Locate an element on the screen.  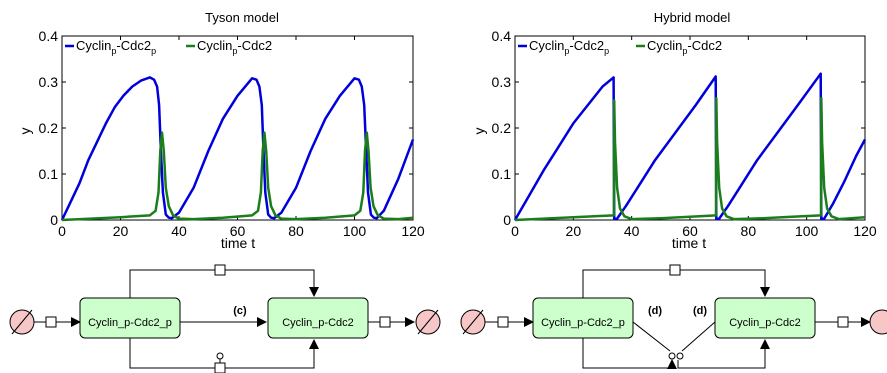
process-box-bottom is located at coordinates (220, 367).